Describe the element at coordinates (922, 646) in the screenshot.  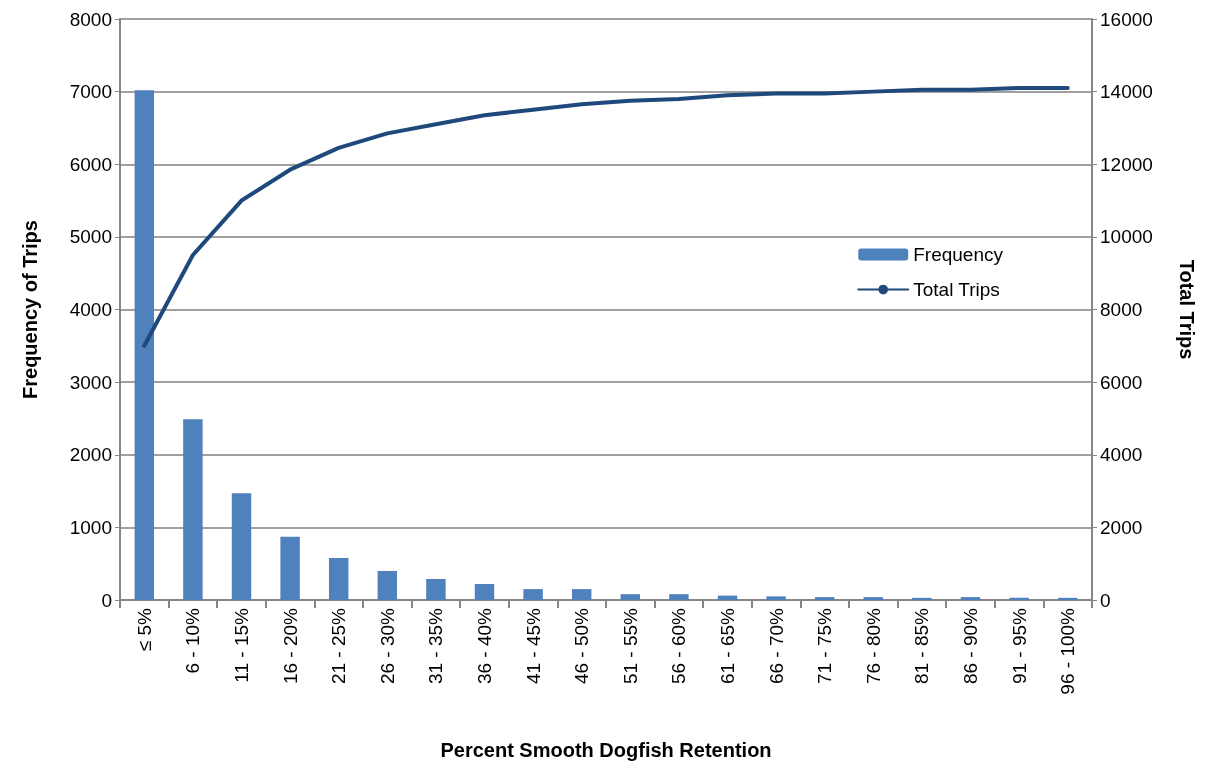
I see `x-tick-label: 81 - 85%` at that location.